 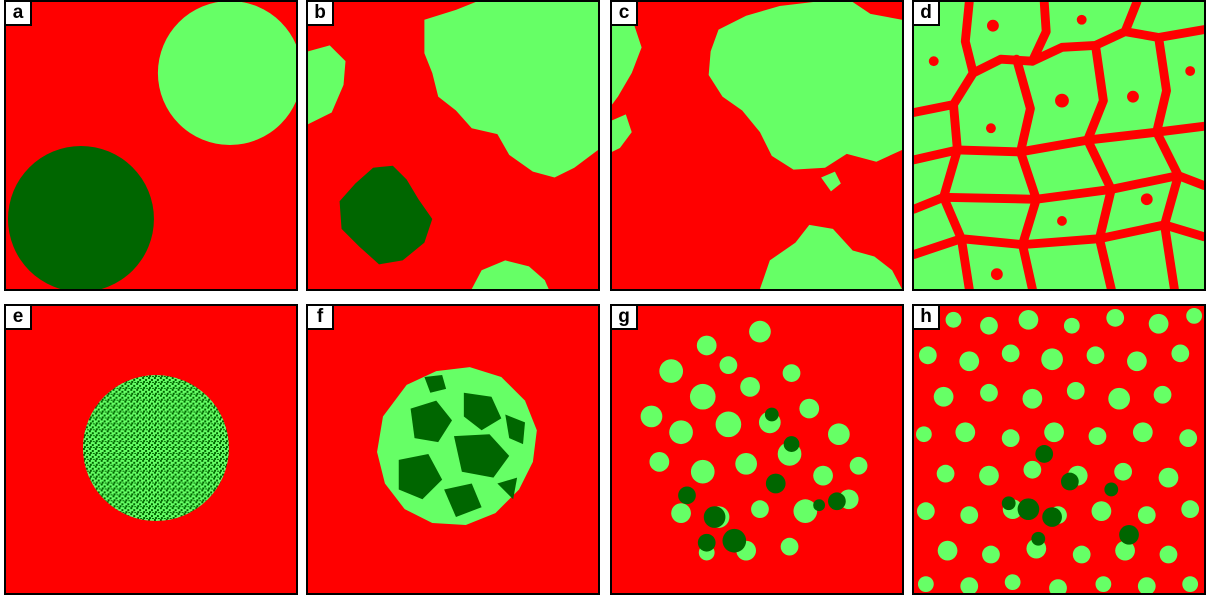 What do you see at coordinates (321, 318) in the screenshot?
I see `panel-label: f` at bounding box center [321, 318].